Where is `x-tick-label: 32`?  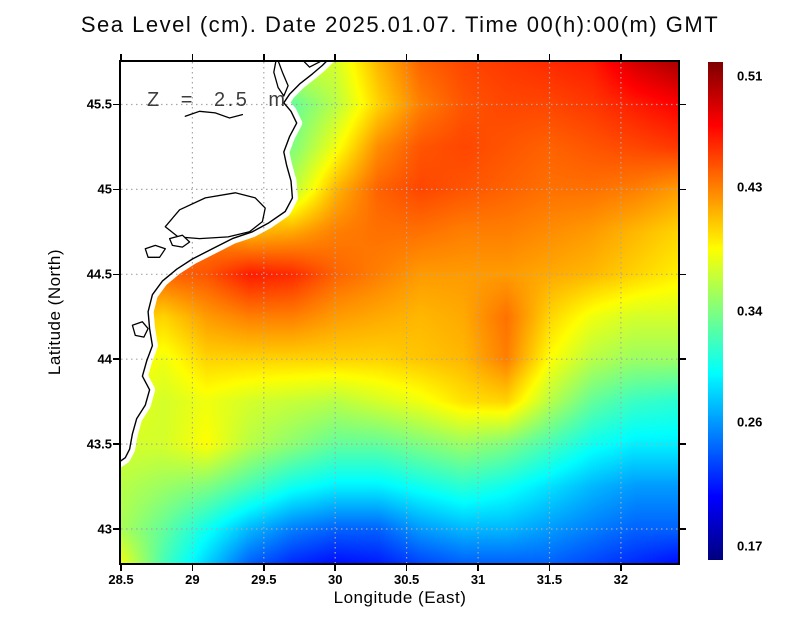
x-tick-label: 32 is located at coordinates (621, 579).